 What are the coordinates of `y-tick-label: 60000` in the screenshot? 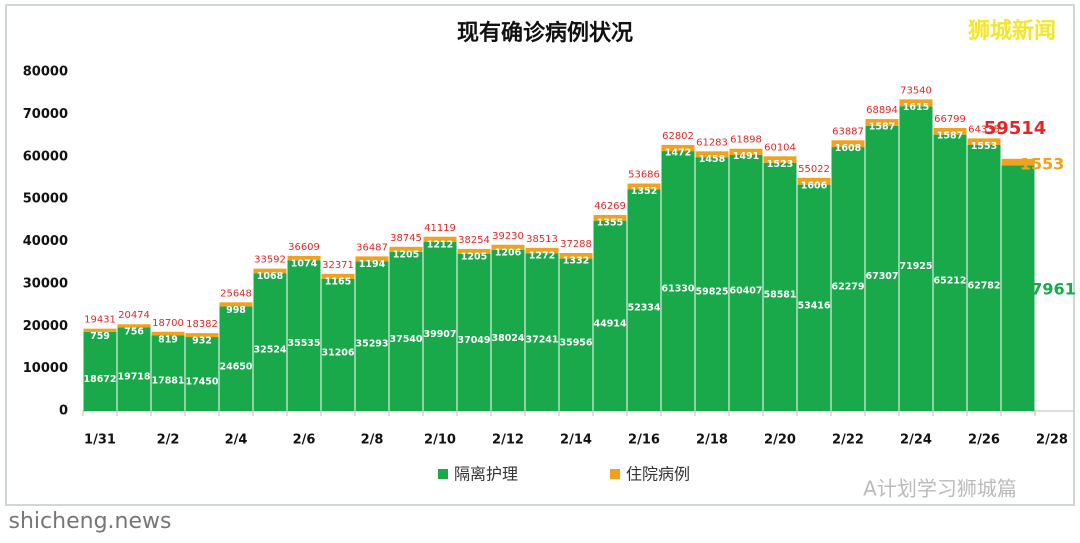 It's located at (45, 156).